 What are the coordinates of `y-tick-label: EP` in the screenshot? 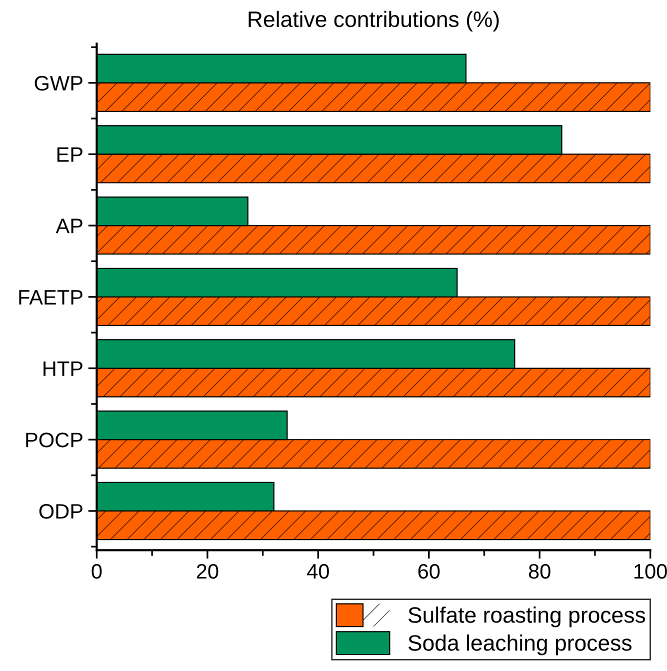 It's located at (69, 154).